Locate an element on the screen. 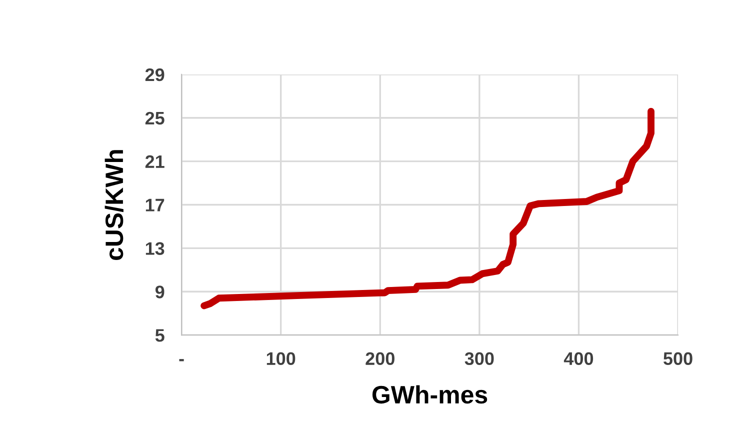  x-tick-label: 100 is located at coordinates (281, 358).